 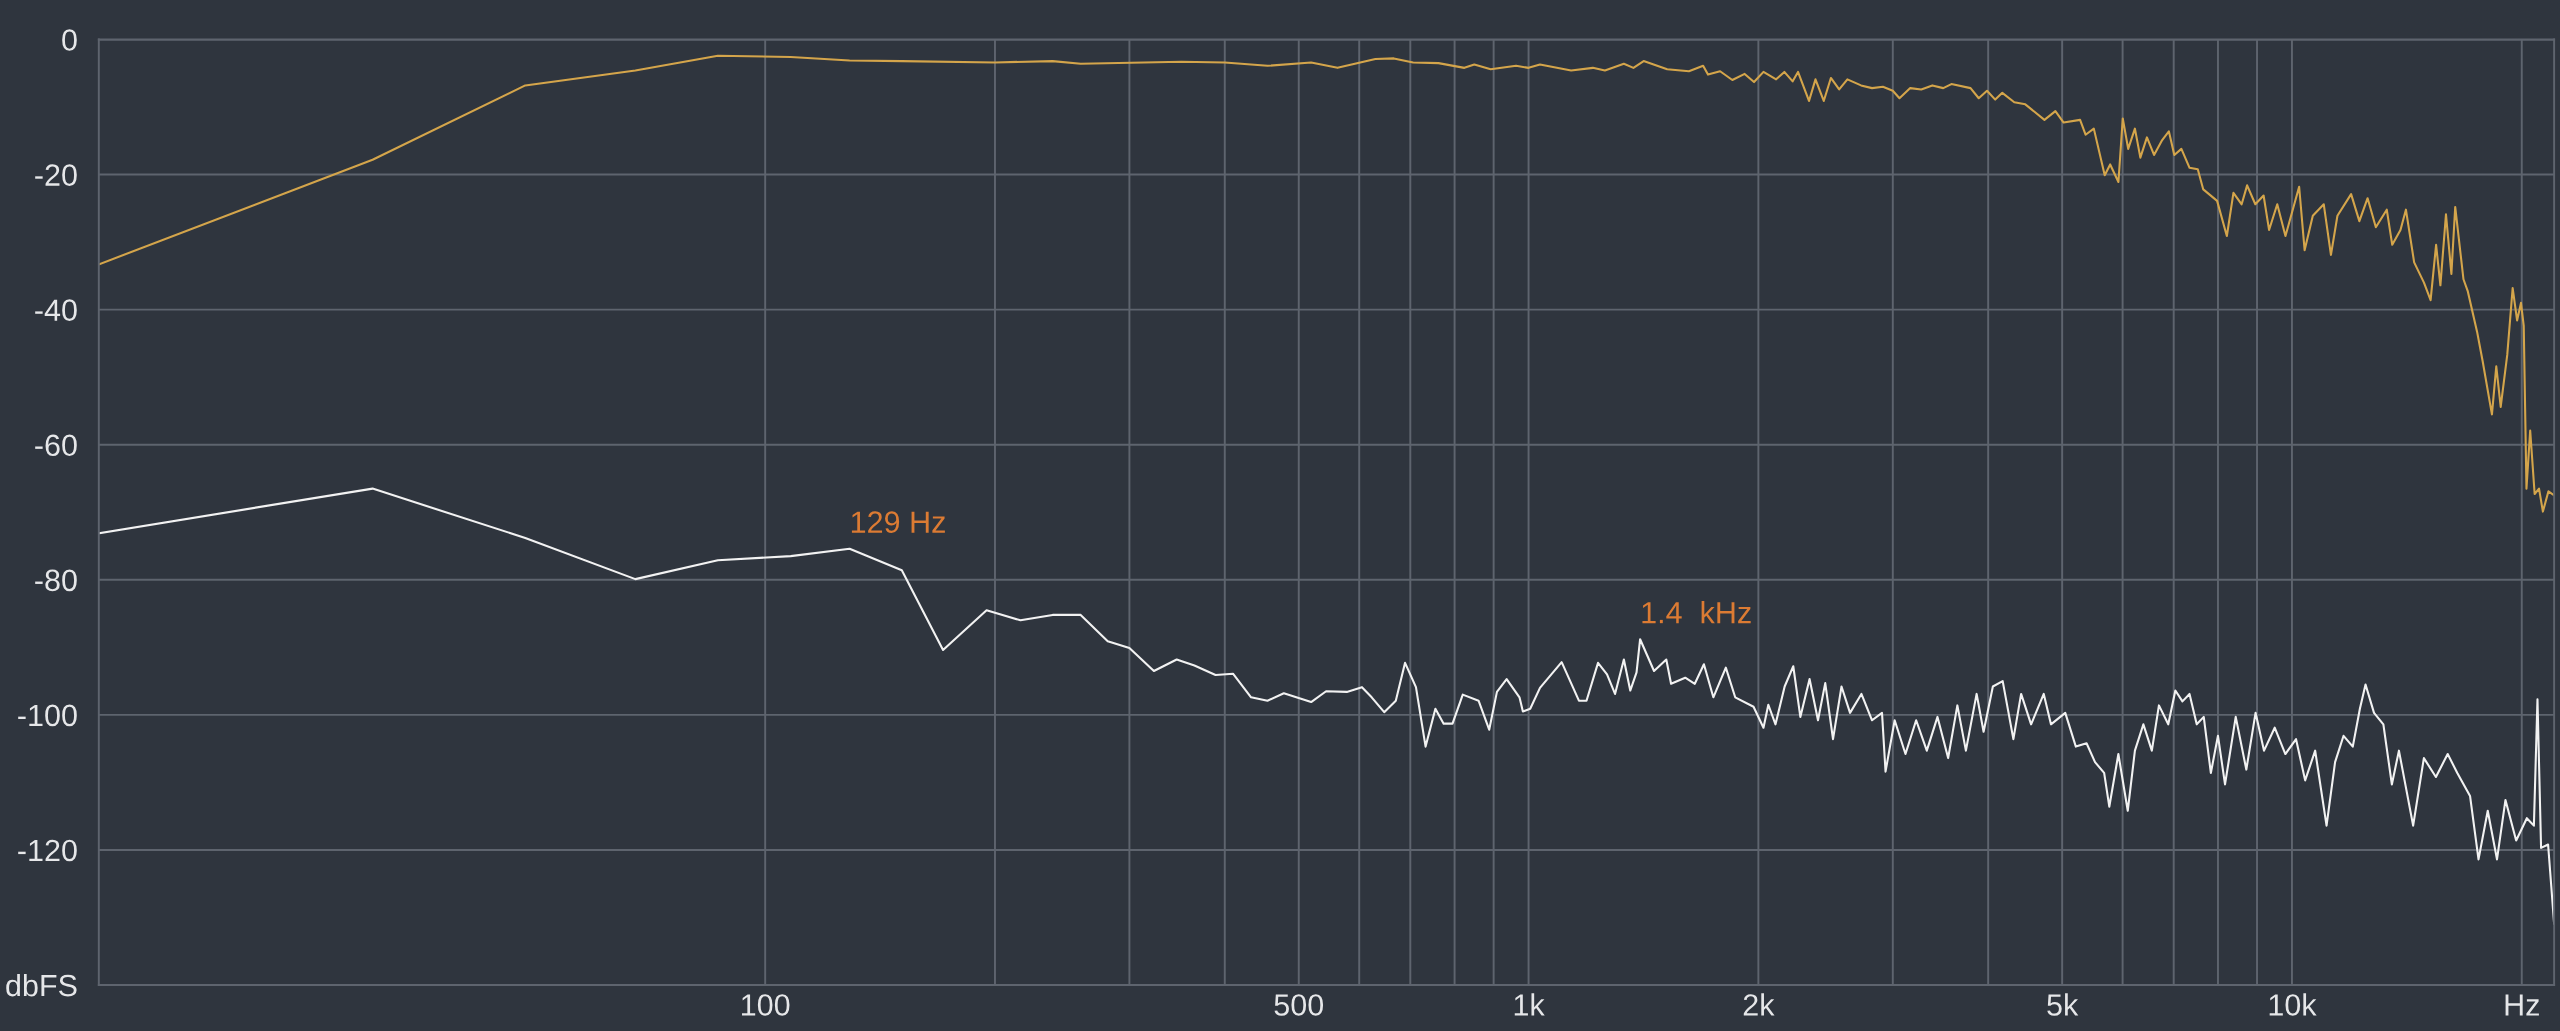 What do you see at coordinates (898, 522) in the screenshot?
I see `annotation: 129 Hz` at bounding box center [898, 522].